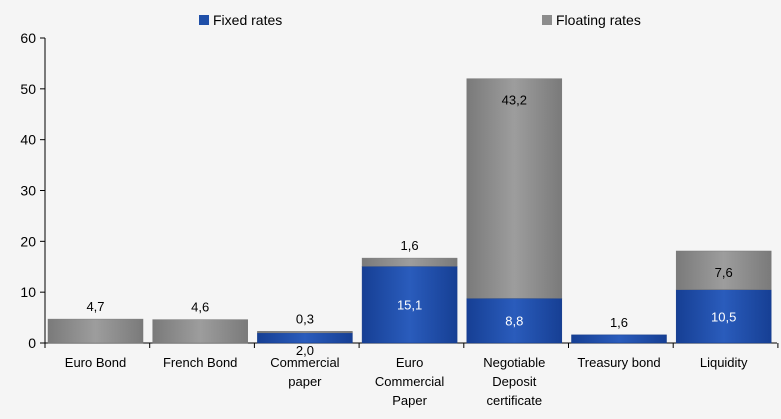  Describe the element at coordinates (618, 362) in the screenshot. I see `x-category-label: Treasury bond` at that location.